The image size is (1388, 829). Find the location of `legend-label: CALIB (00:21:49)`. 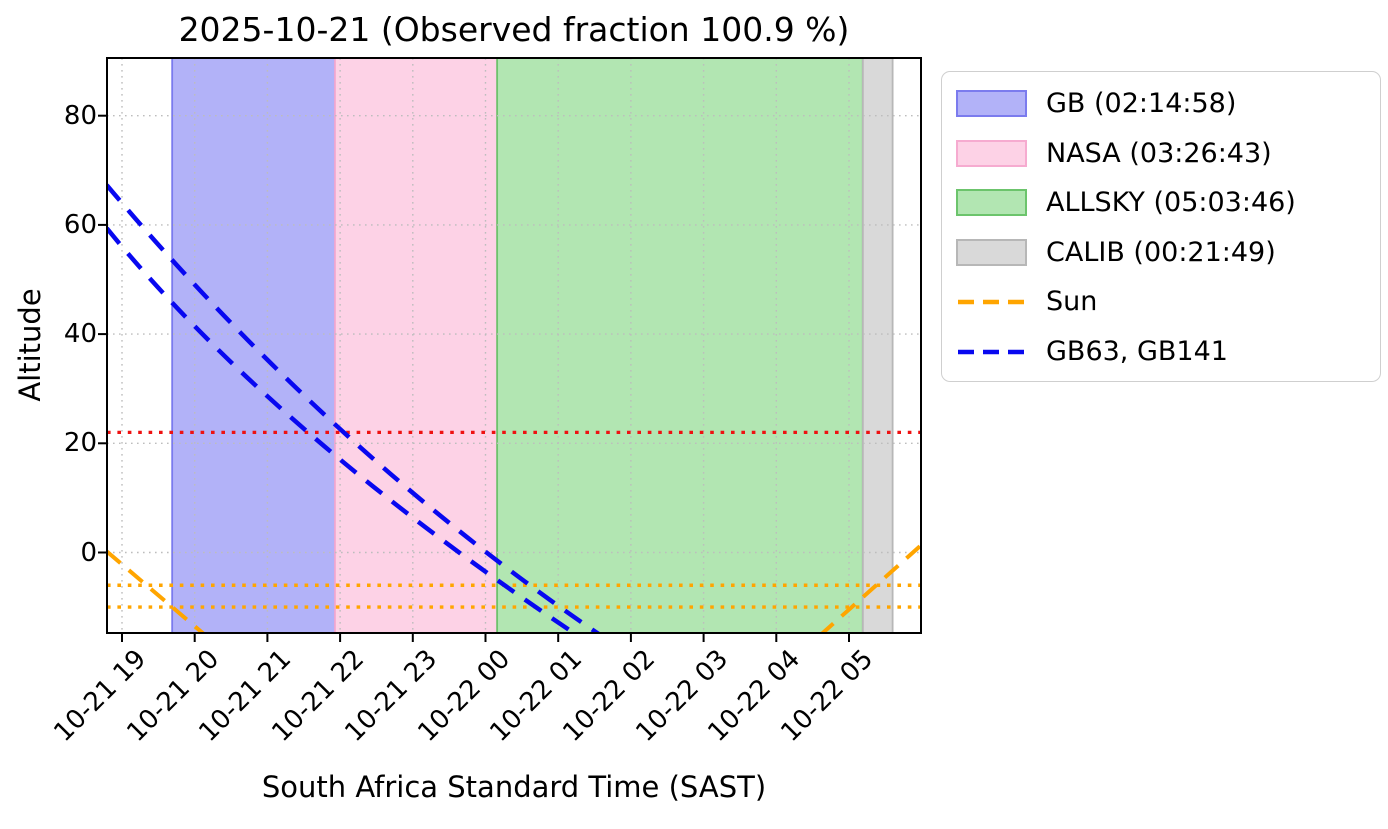

legend-label: CALIB (00:21:49) is located at coordinates (1161, 252).